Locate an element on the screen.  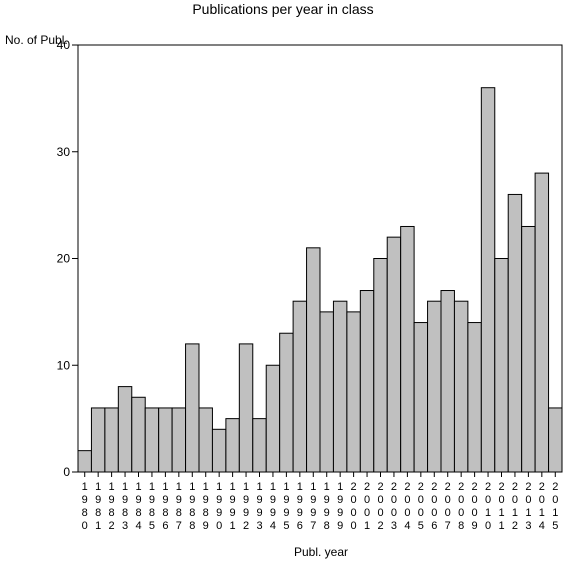
bar-2014 is located at coordinates (542, 322).